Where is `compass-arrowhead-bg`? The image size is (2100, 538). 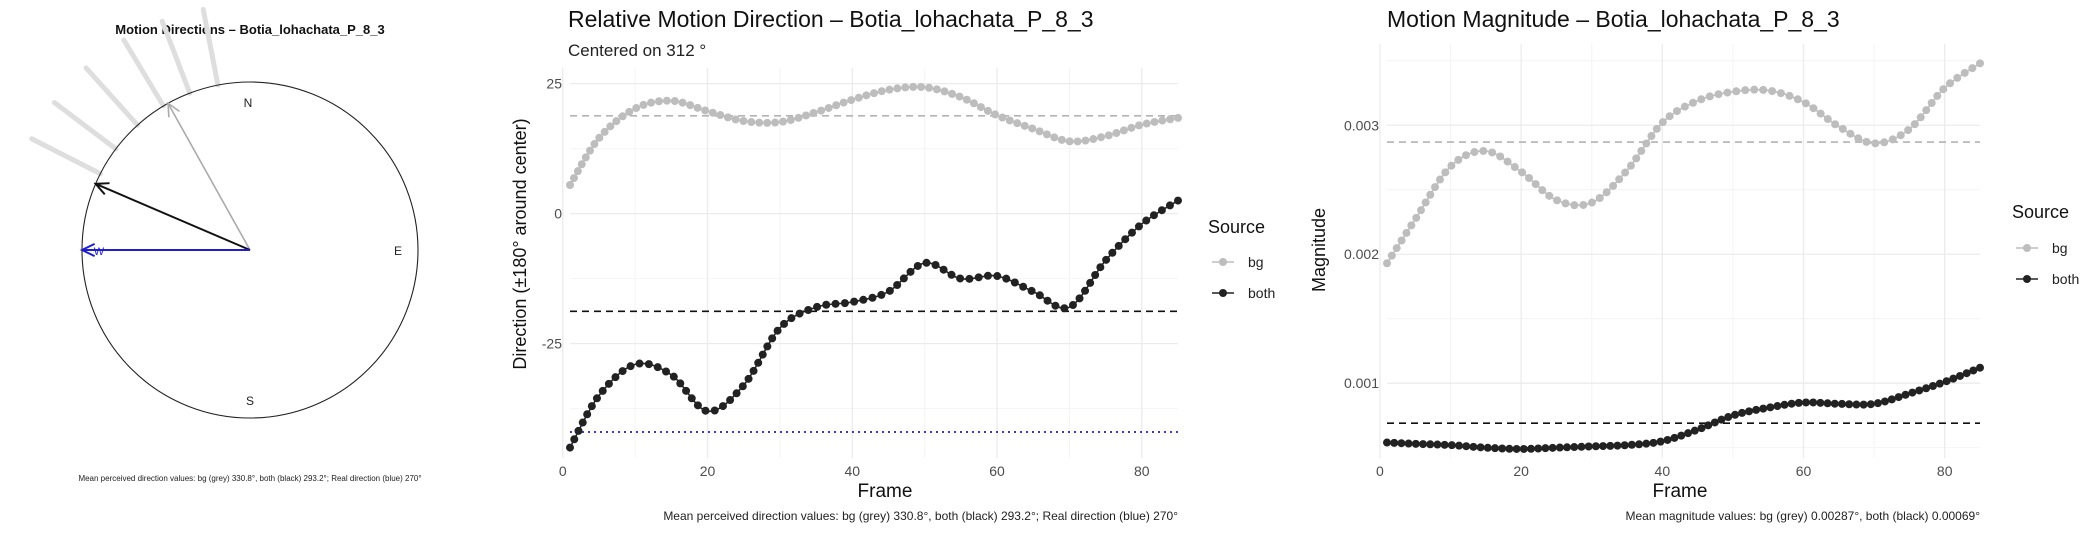
compass-arrowhead-bg is located at coordinates (173, 109).